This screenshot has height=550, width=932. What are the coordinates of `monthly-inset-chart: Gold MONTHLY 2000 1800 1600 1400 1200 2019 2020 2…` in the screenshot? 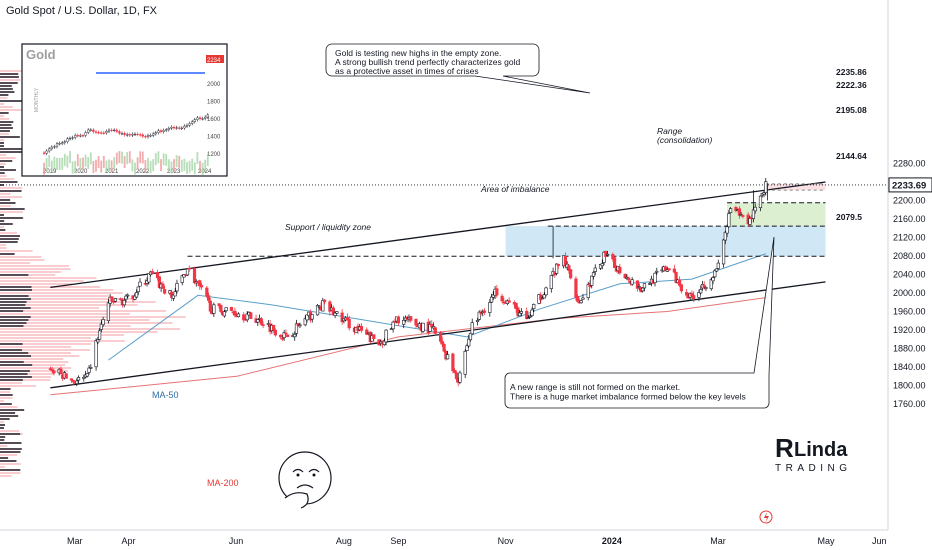 It's located at (124, 110).